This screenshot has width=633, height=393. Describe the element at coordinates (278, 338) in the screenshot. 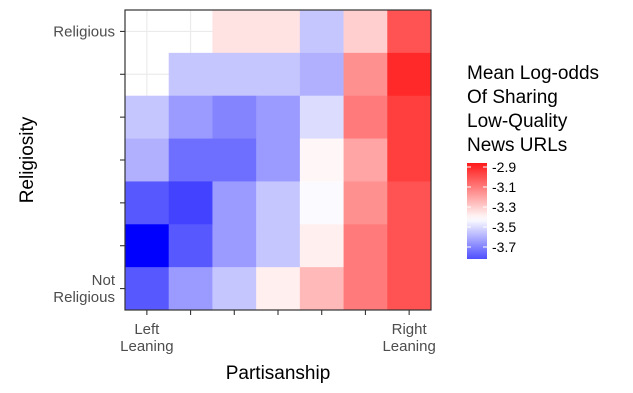

I see `x-axis-tick-labels: Left Leaning Right Leaning` at that location.